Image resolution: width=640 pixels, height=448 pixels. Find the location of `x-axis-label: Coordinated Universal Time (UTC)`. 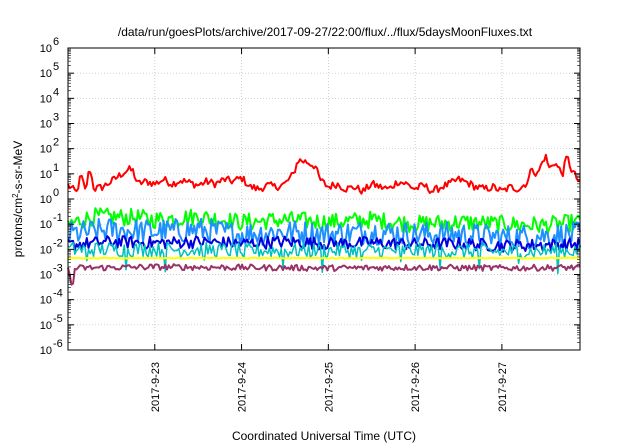

x-axis-label: Coordinated Universal Time (UTC) is located at coordinates (324, 436).